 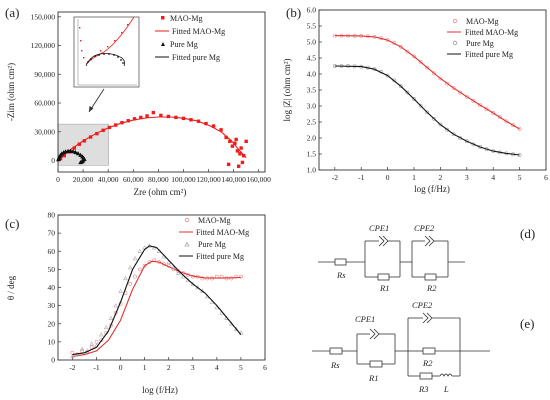 I want to click on resistor-r1, so click(x=383, y=277).